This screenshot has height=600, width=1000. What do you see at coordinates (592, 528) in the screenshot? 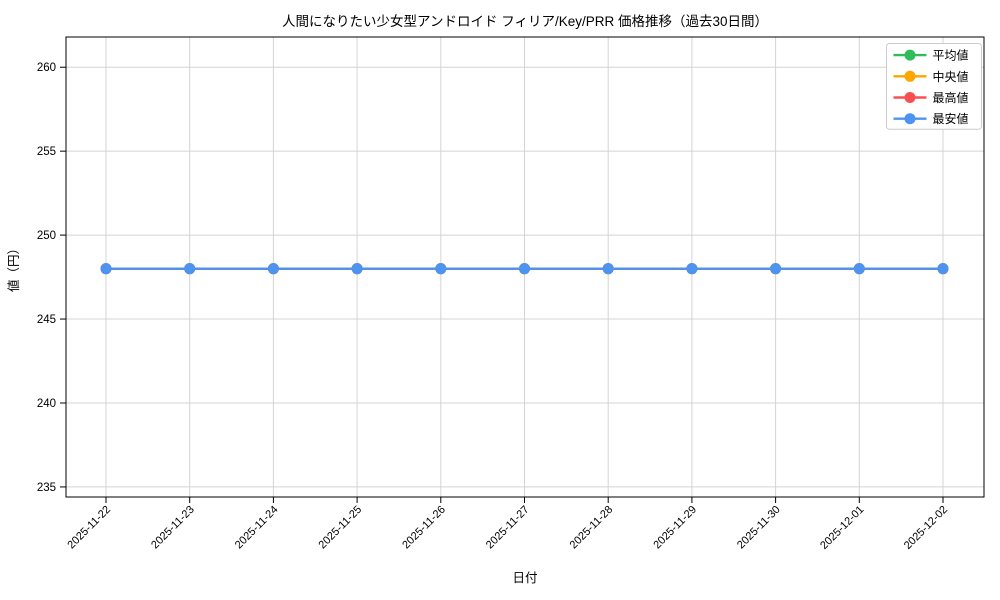
I see `x-tick-label: 2025-11-28` at bounding box center [592, 528].